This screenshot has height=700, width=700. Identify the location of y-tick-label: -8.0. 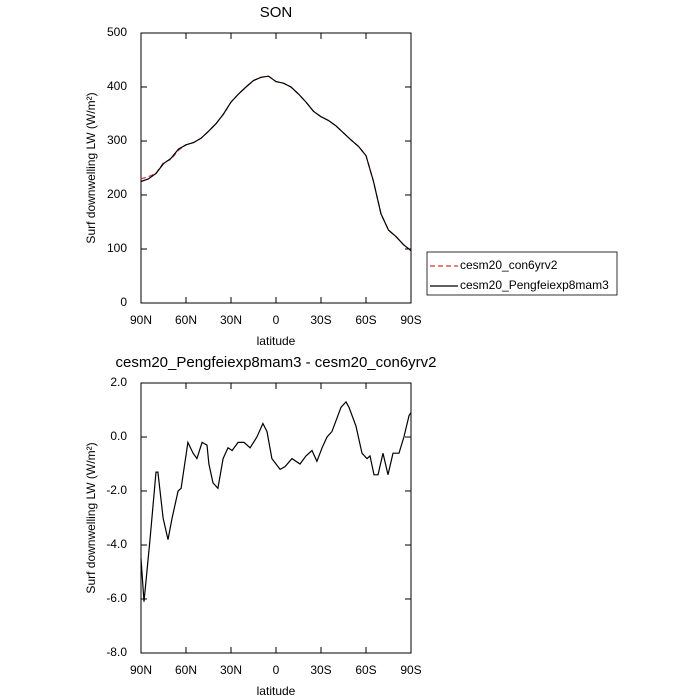
(116, 652).